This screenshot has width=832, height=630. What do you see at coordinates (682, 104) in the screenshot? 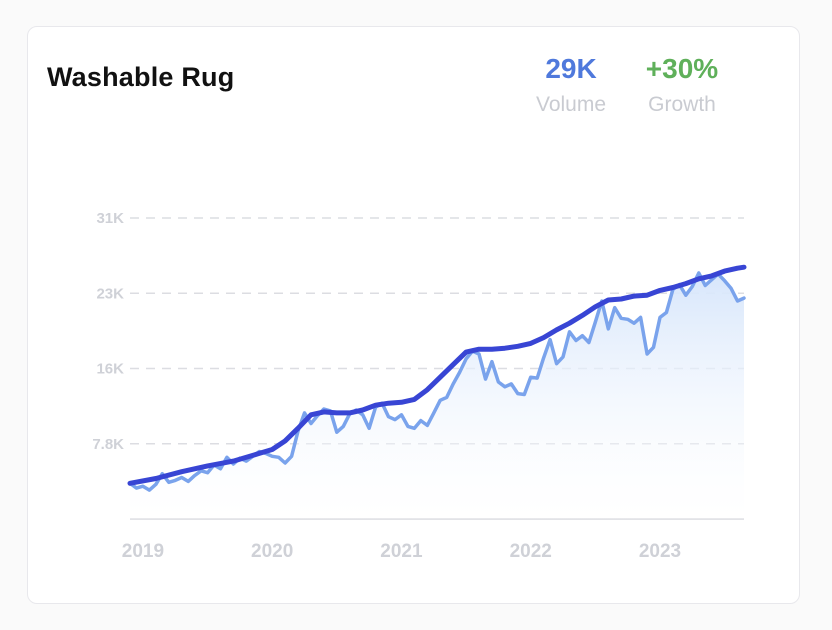
I see `growth-label: Growth` at bounding box center [682, 104].